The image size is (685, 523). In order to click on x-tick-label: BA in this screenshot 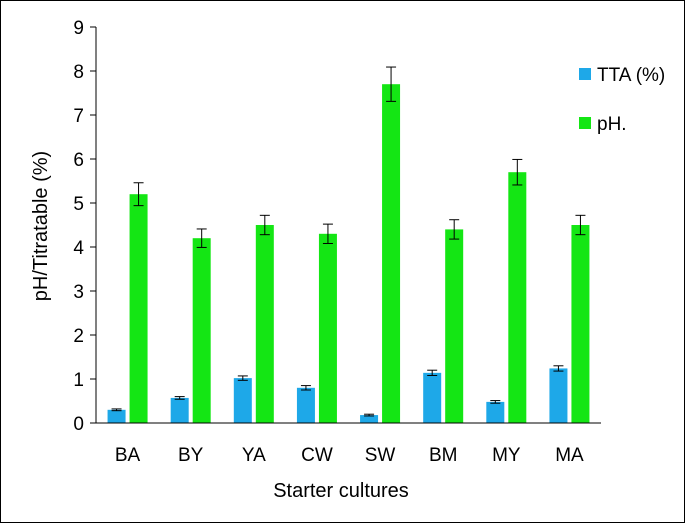, I will do `click(128, 455)`.